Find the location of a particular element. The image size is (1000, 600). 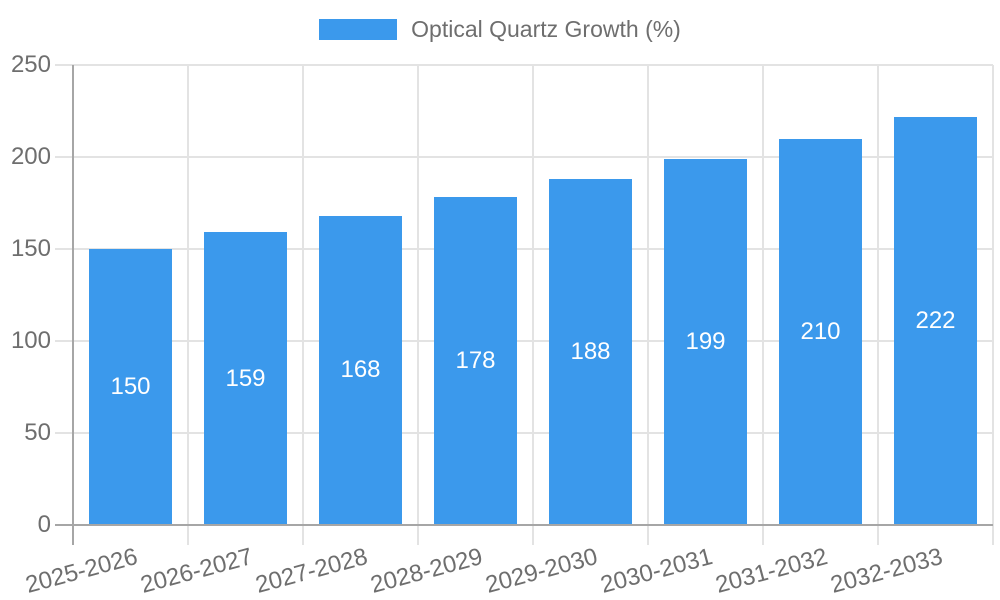

bar-value-label-2029-2030: 188 is located at coordinates (590, 352).